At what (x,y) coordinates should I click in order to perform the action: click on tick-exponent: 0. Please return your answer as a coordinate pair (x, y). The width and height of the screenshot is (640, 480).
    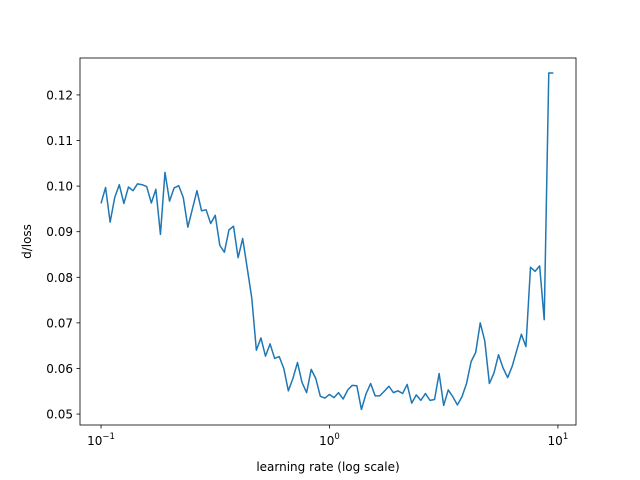
    Looking at the image, I should click on (336, 437).